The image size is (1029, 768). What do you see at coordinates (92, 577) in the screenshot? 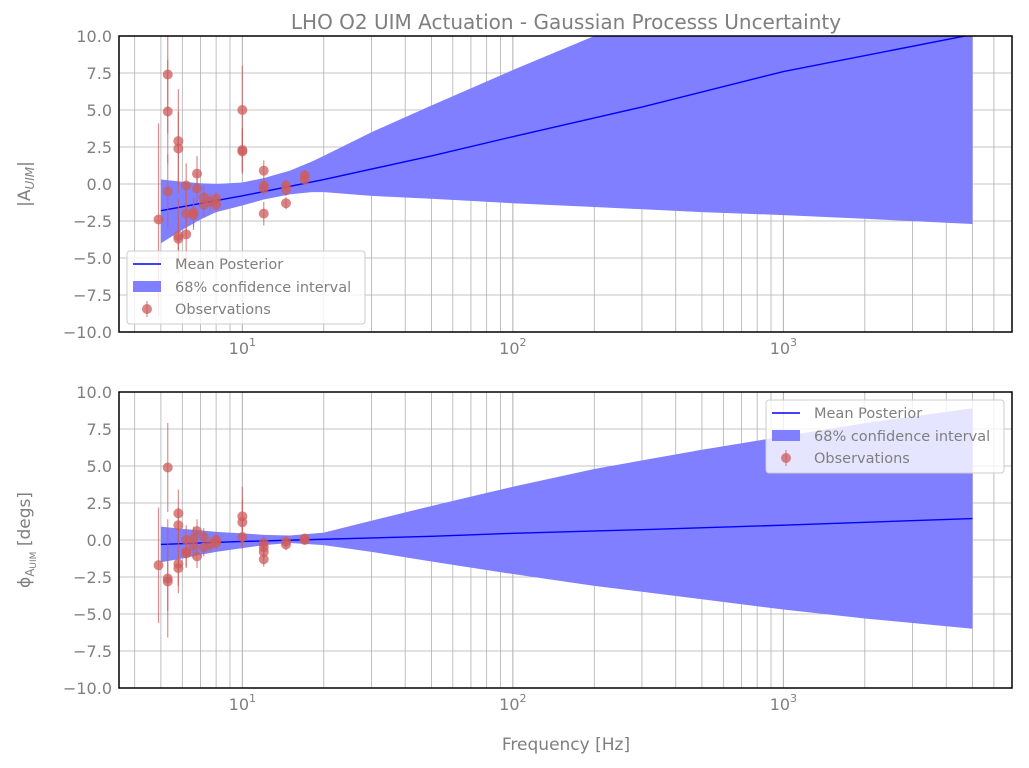
I see `panel1-y-tick-label: −2.5` at bounding box center [92, 577].